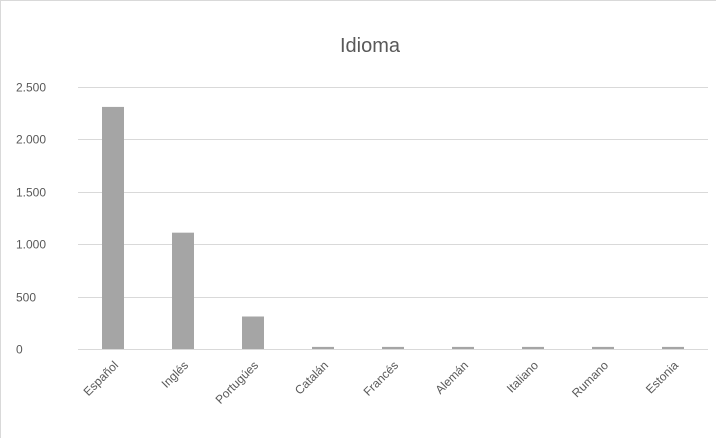 This screenshot has height=439, width=717. What do you see at coordinates (19, 350) in the screenshot?
I see `y-tick-label: 0` at bounding box center [19, 350].